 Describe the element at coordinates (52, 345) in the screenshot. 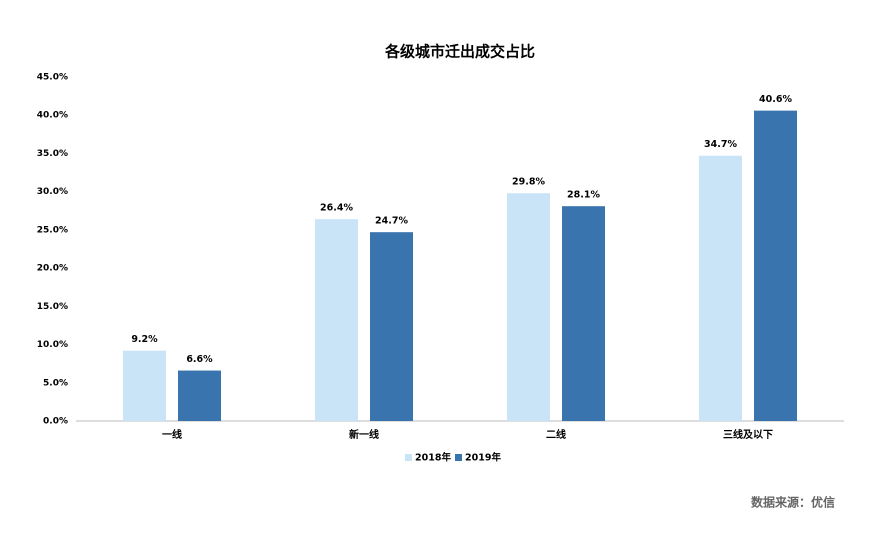

I see `y-tick-label: 10.0%` at that location.